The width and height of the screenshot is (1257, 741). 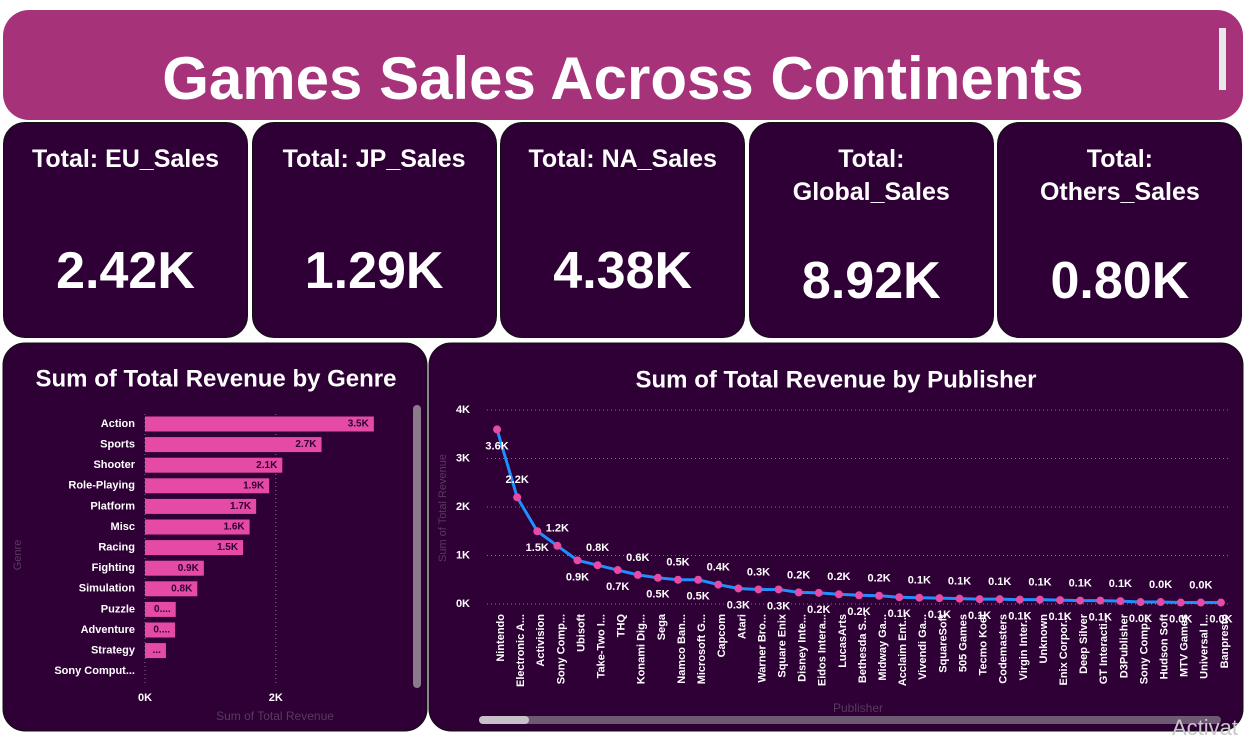 I want to click on y-tick-label: Puzzle, so click(x=118, y=609).